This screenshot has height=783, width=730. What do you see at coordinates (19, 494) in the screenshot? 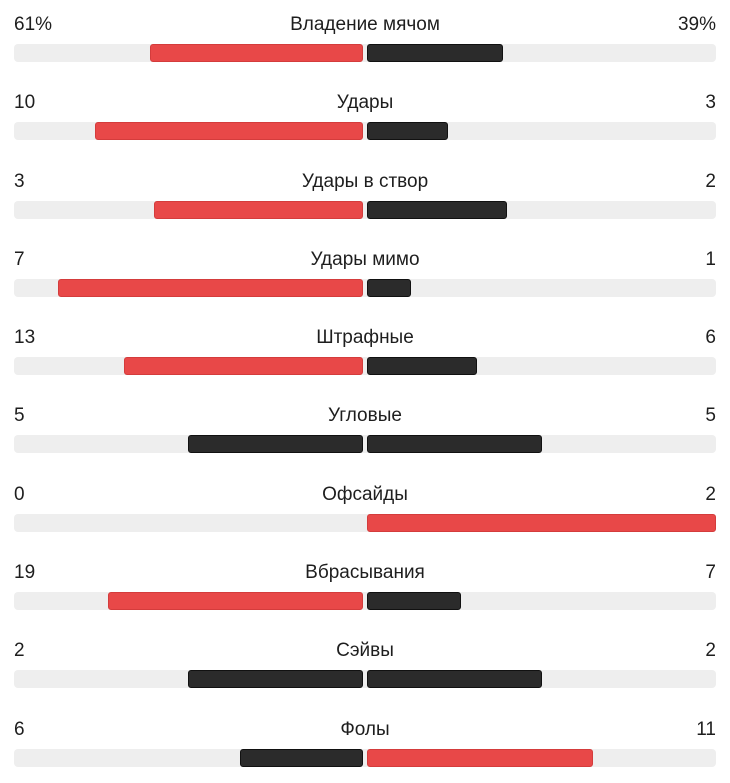
I see `stat-value-home: 0` at bounding box center [19, 494].